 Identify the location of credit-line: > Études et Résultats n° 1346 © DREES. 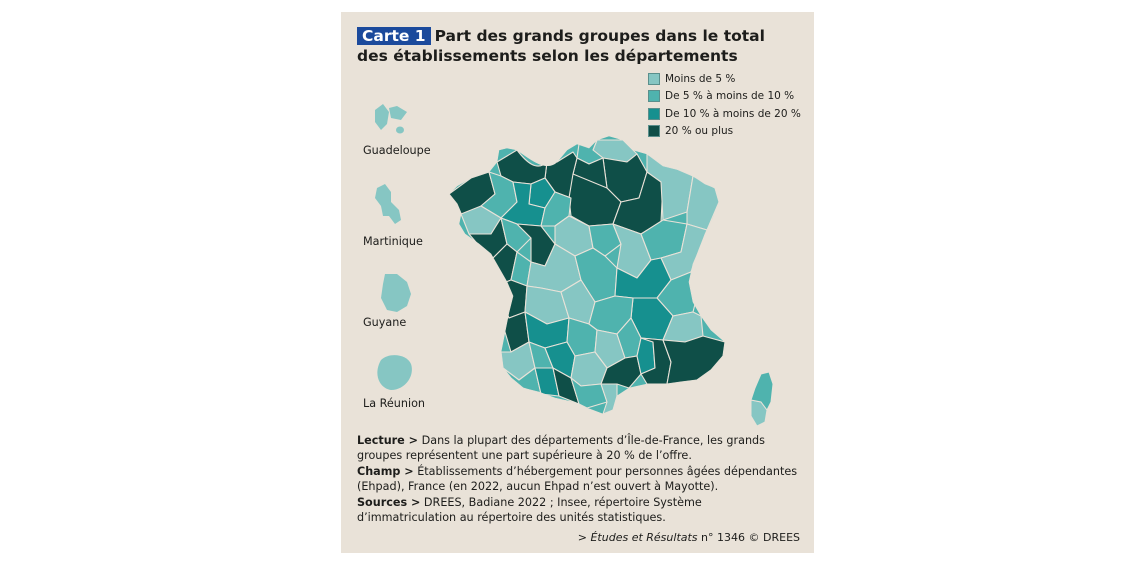
(689, 537).